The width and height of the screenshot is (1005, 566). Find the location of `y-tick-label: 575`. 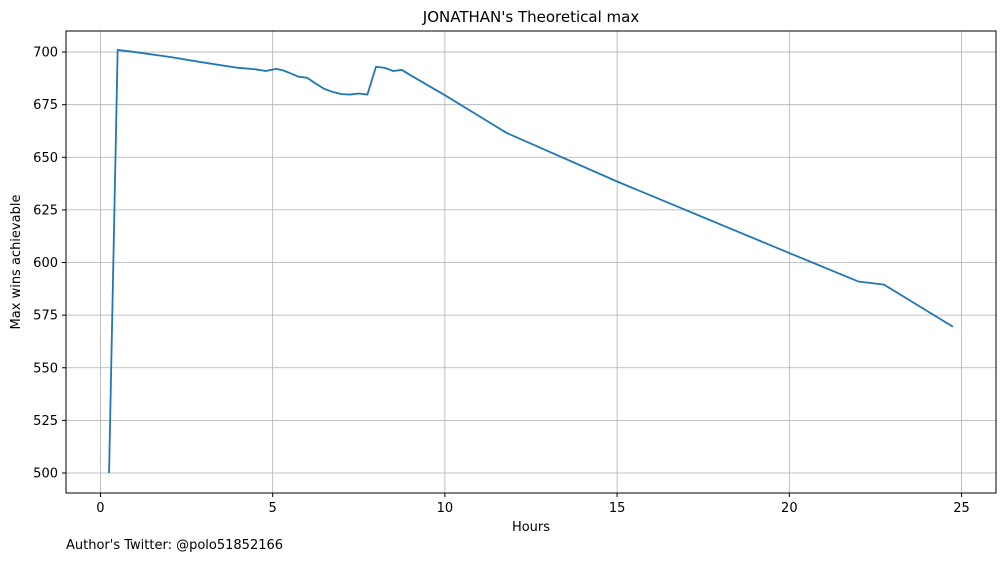

y-tick-label: 575 is located at coordinates (45, 316).